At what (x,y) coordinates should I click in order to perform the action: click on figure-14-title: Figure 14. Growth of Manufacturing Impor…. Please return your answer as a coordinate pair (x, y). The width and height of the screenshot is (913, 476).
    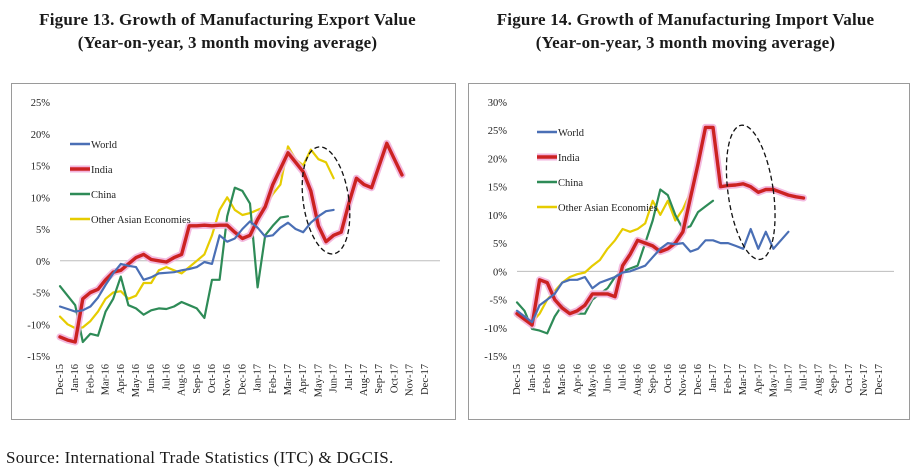
    Looking at the image, I should click on (685, 19).